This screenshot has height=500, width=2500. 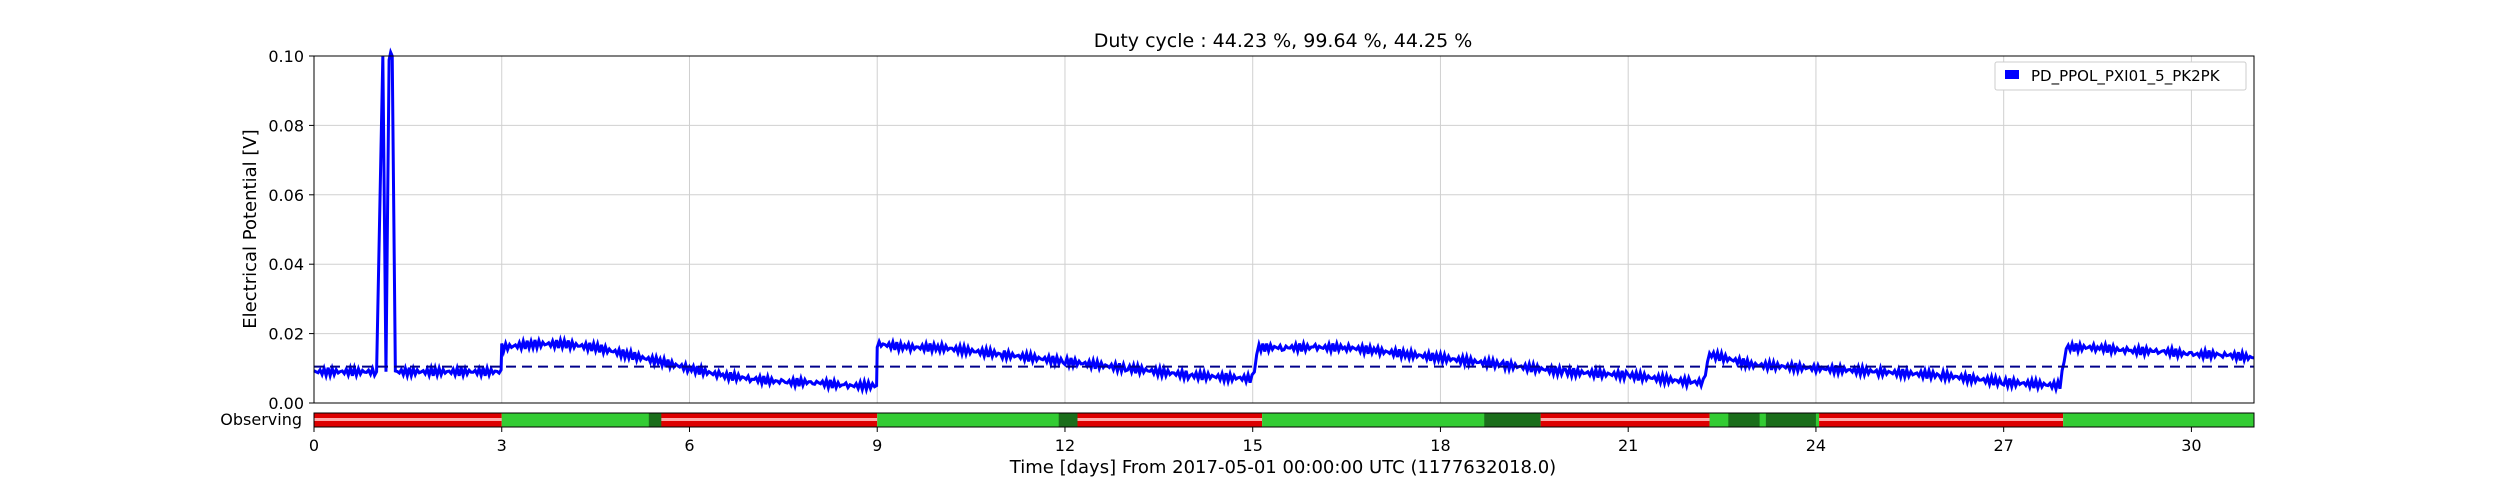 I want to click on y-tick-label: 0.06, so click(x=286, y=195).